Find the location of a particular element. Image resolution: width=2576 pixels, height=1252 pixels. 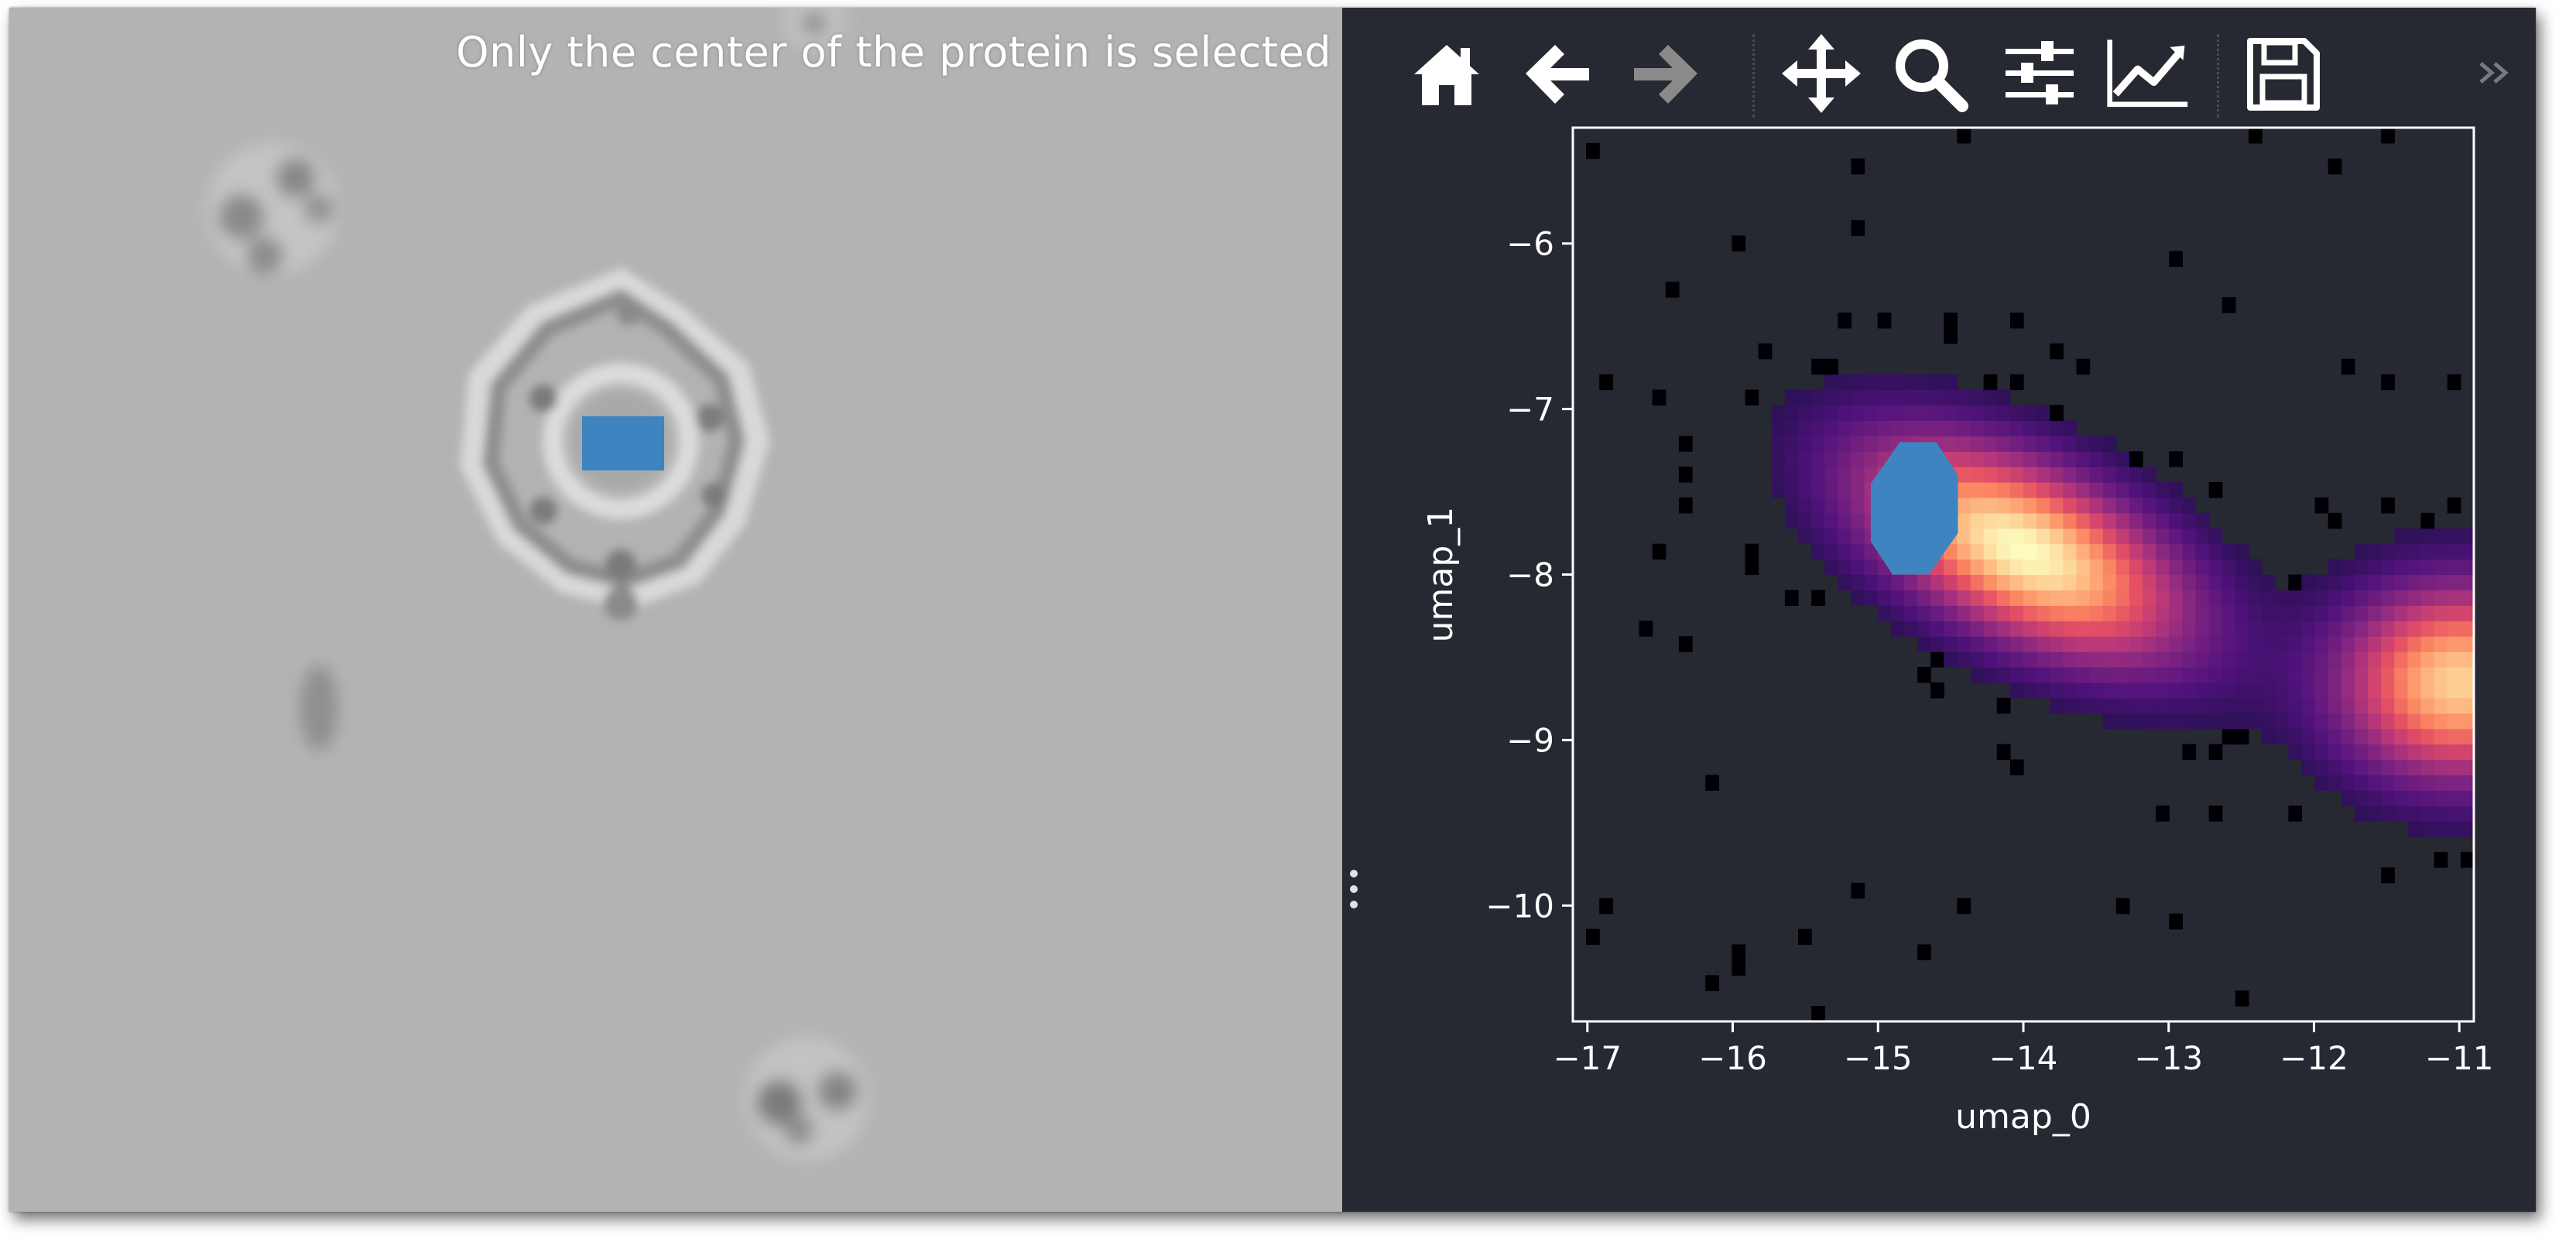

edit-axes-button is located at coordinates (2148, 73).